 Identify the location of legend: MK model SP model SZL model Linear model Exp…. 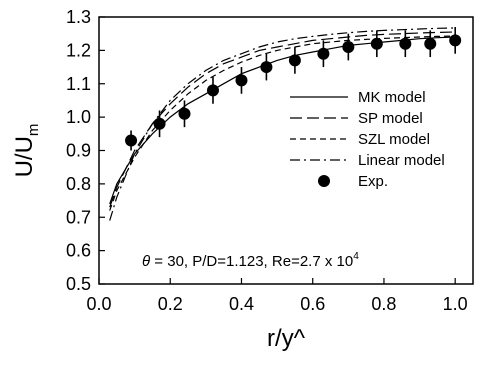
(367, 139).